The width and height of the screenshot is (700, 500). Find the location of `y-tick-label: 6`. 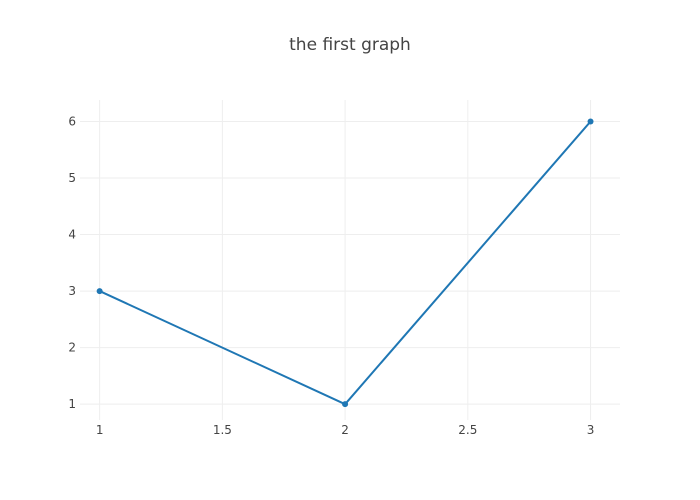

y-tick-label: 6 is located at coordinates (72, 121).